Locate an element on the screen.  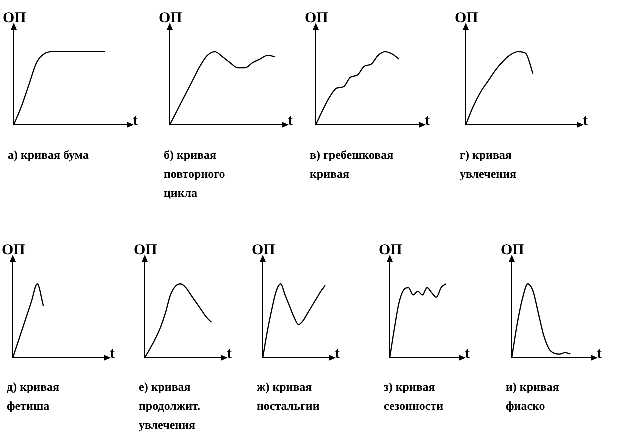
text: з) кривая сезонности is located at coordinates (414, 397).